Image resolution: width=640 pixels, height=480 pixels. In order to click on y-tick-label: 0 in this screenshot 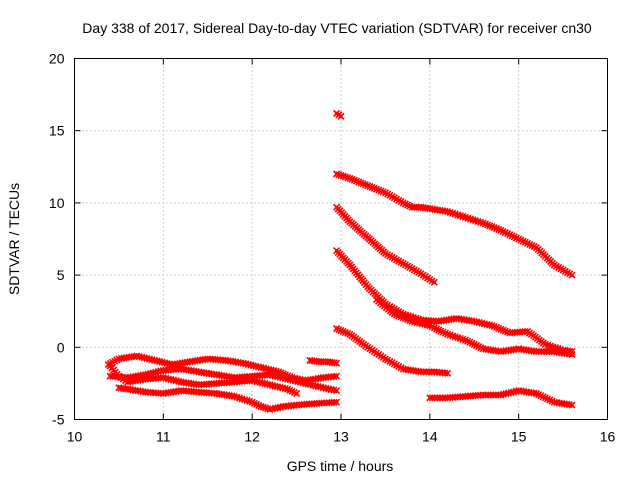, I will do `click(61, 347)`.